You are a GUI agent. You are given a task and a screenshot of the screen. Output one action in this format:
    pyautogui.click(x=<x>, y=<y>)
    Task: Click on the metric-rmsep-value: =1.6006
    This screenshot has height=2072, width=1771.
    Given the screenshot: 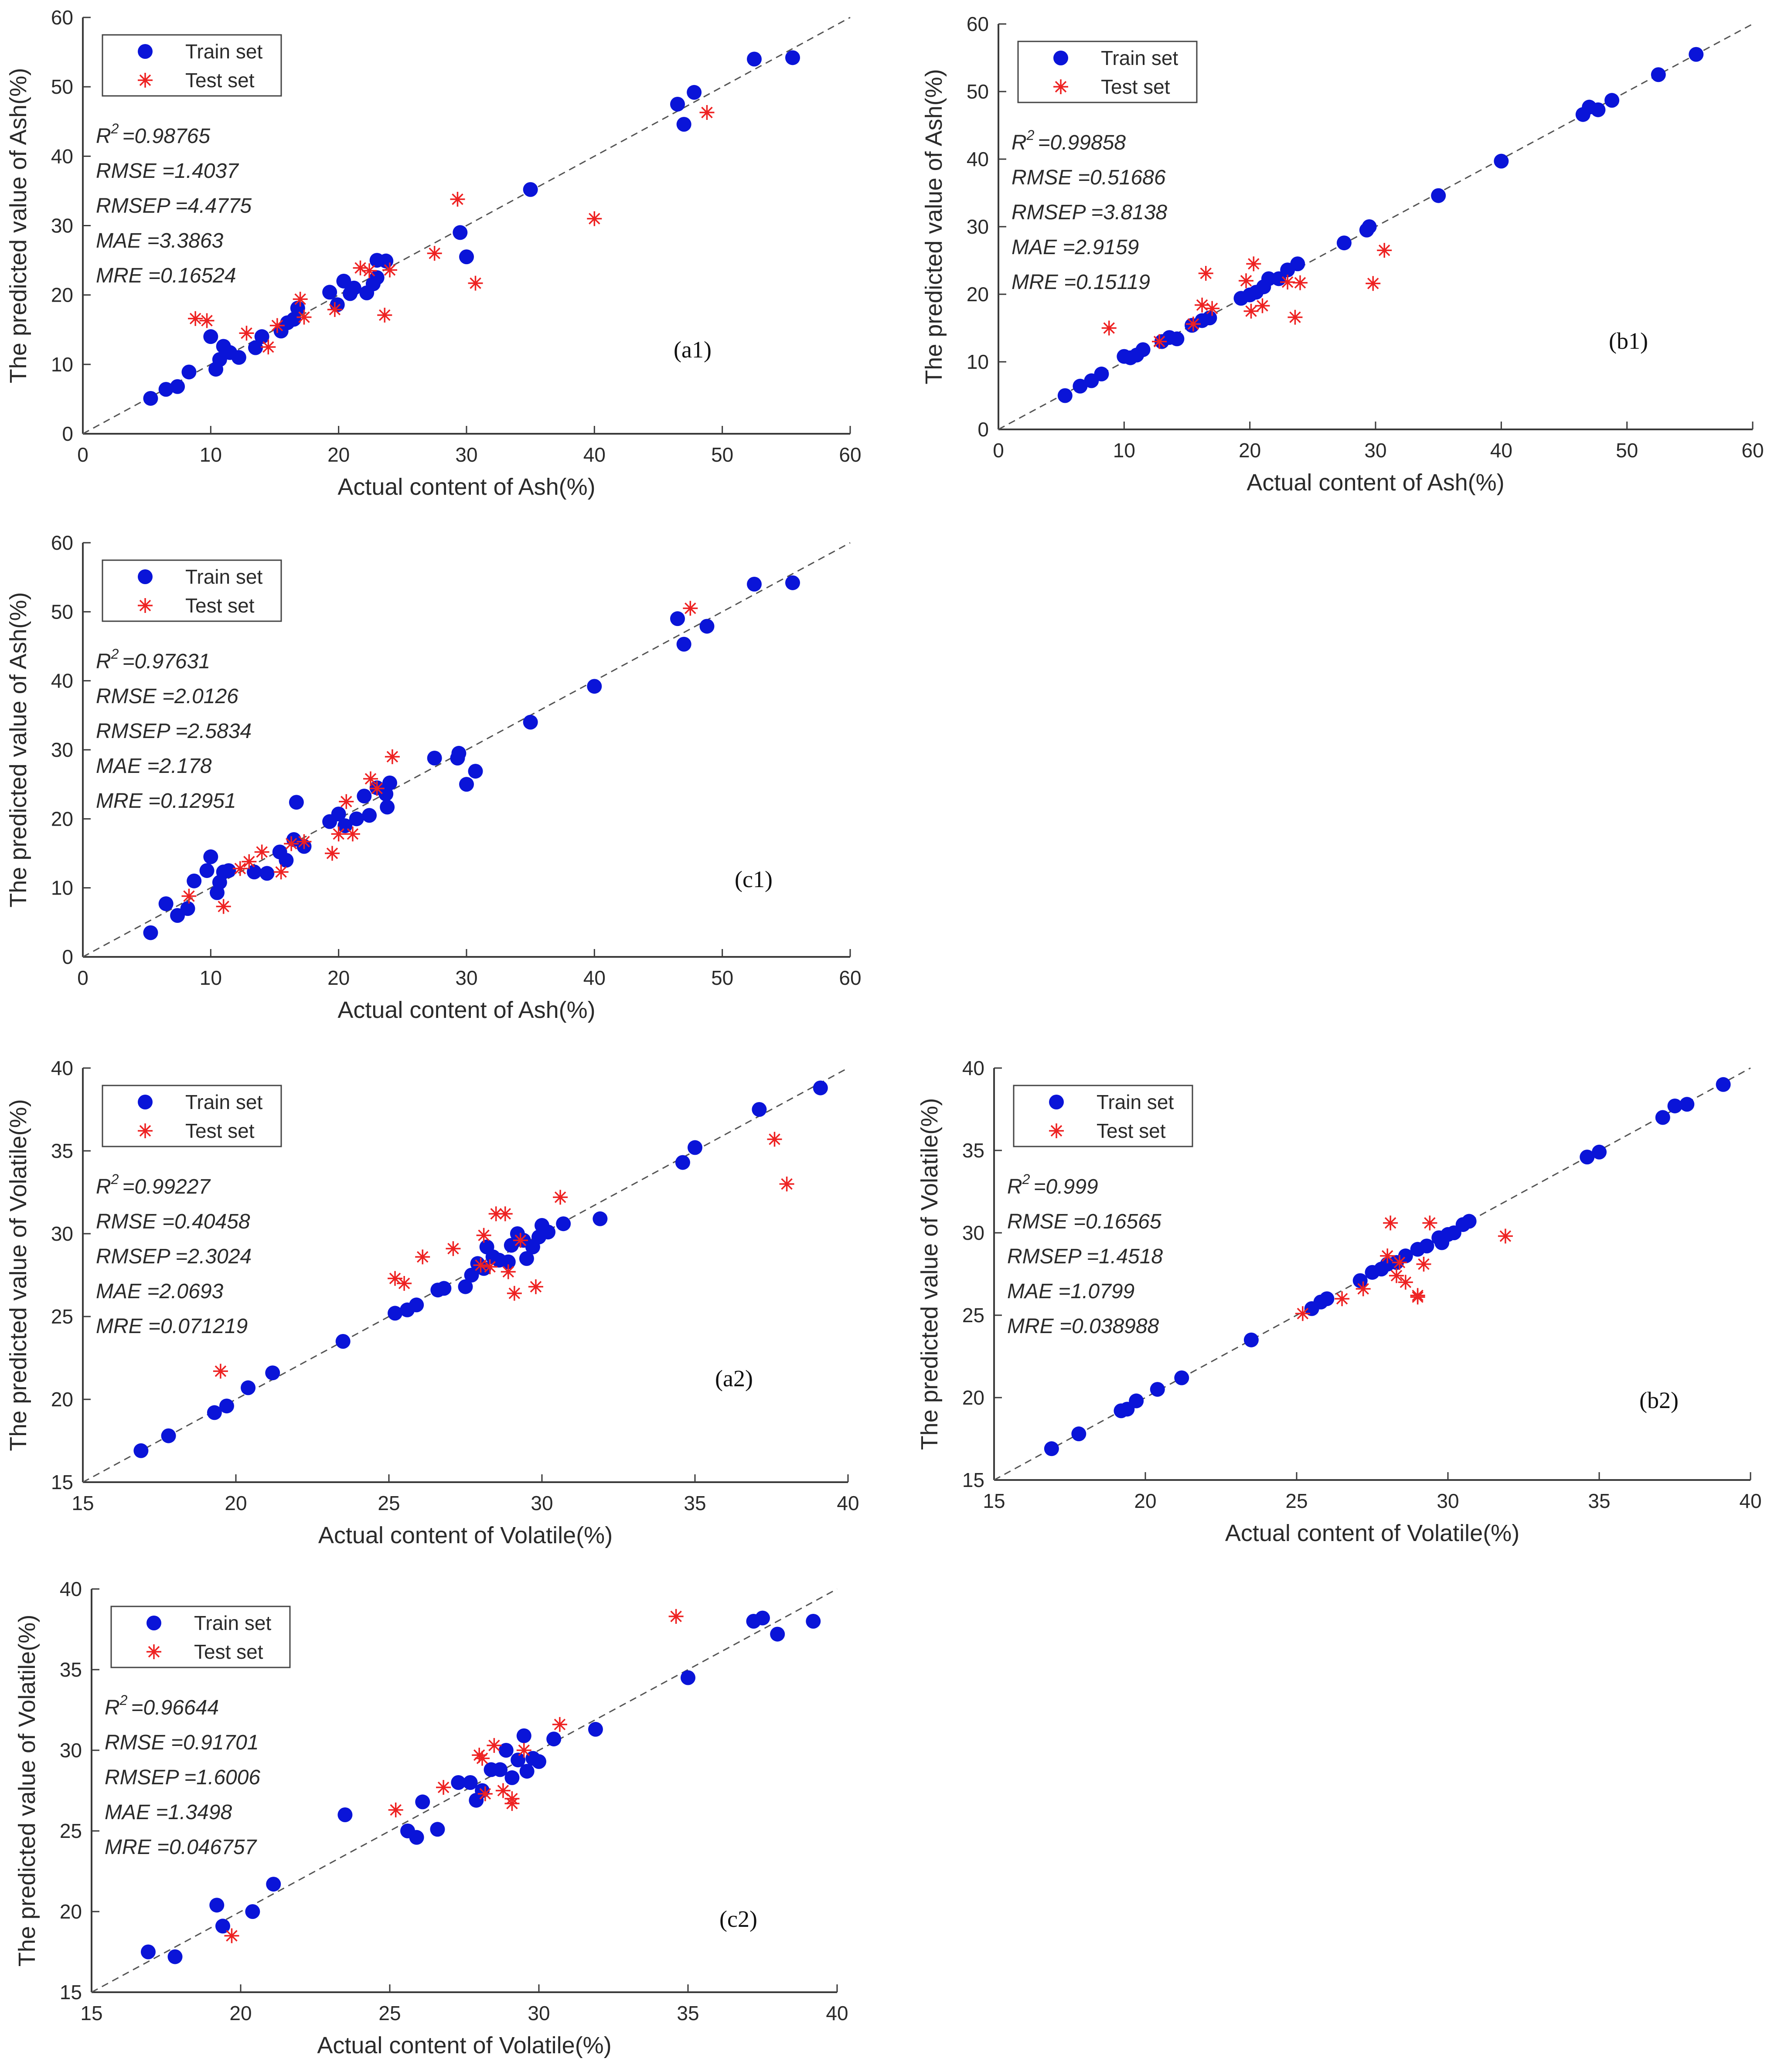 What is the action you would take?
    pyautogui.click(x=222, y=1777)
    